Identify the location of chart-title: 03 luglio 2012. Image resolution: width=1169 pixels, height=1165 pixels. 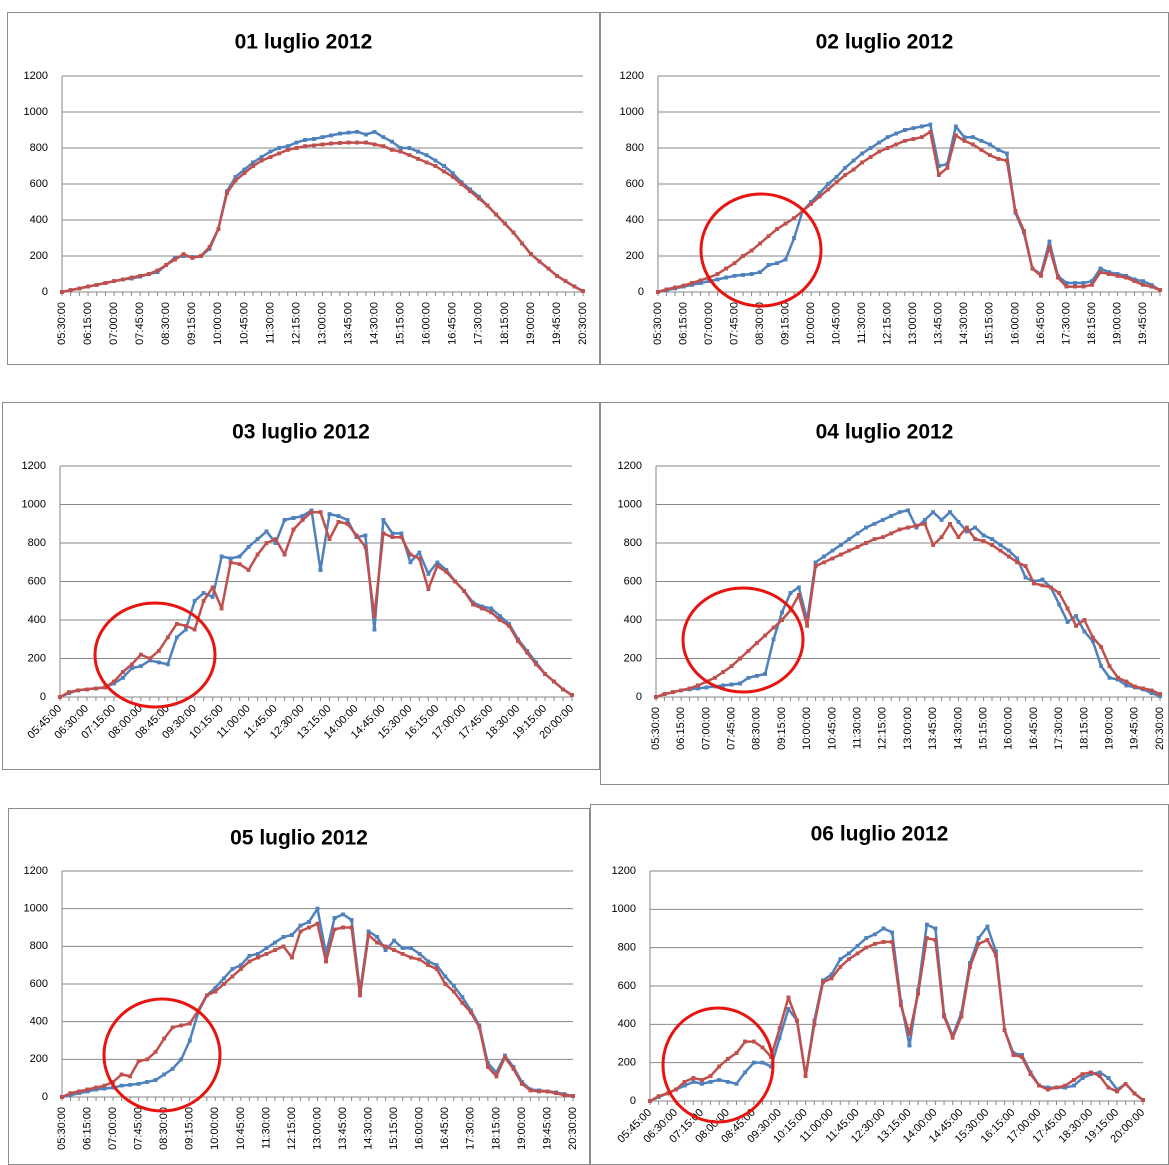
(301, 432).